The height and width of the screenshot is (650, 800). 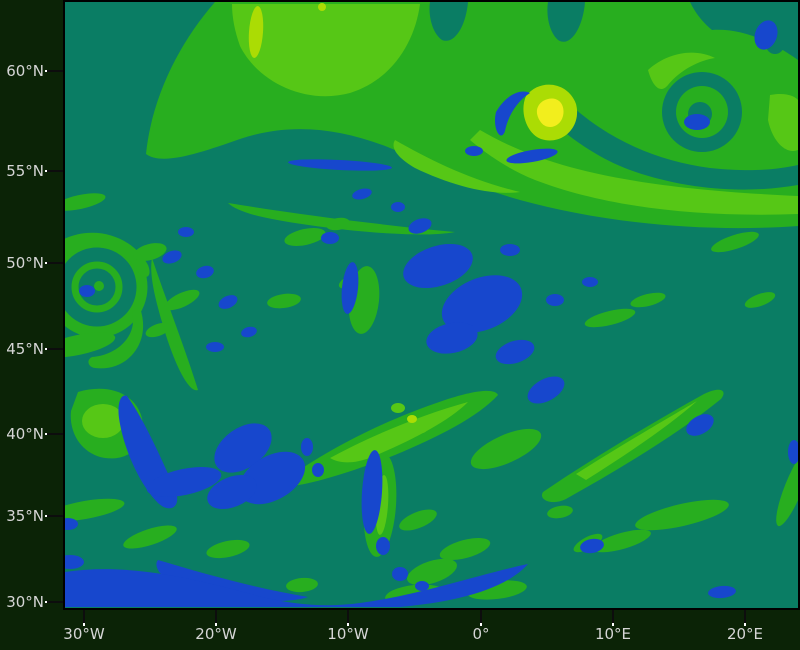 I want to click on lon-tick-label: 0°, so click(x=481, y=634).